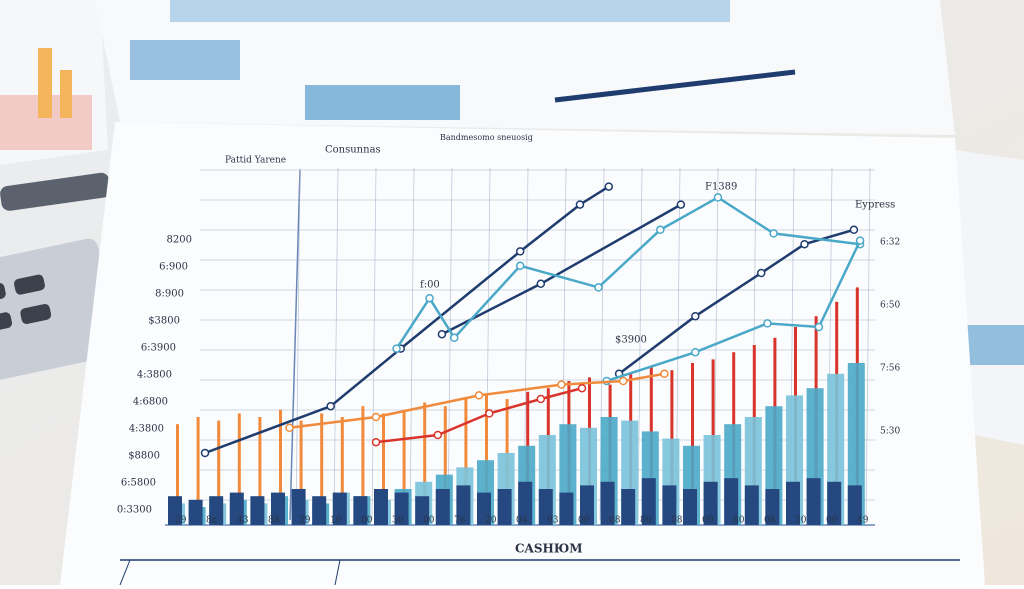 The height and width of the screenshot is (589, 1024). I want to click on y-label: 4:6800, so click(150, 402).